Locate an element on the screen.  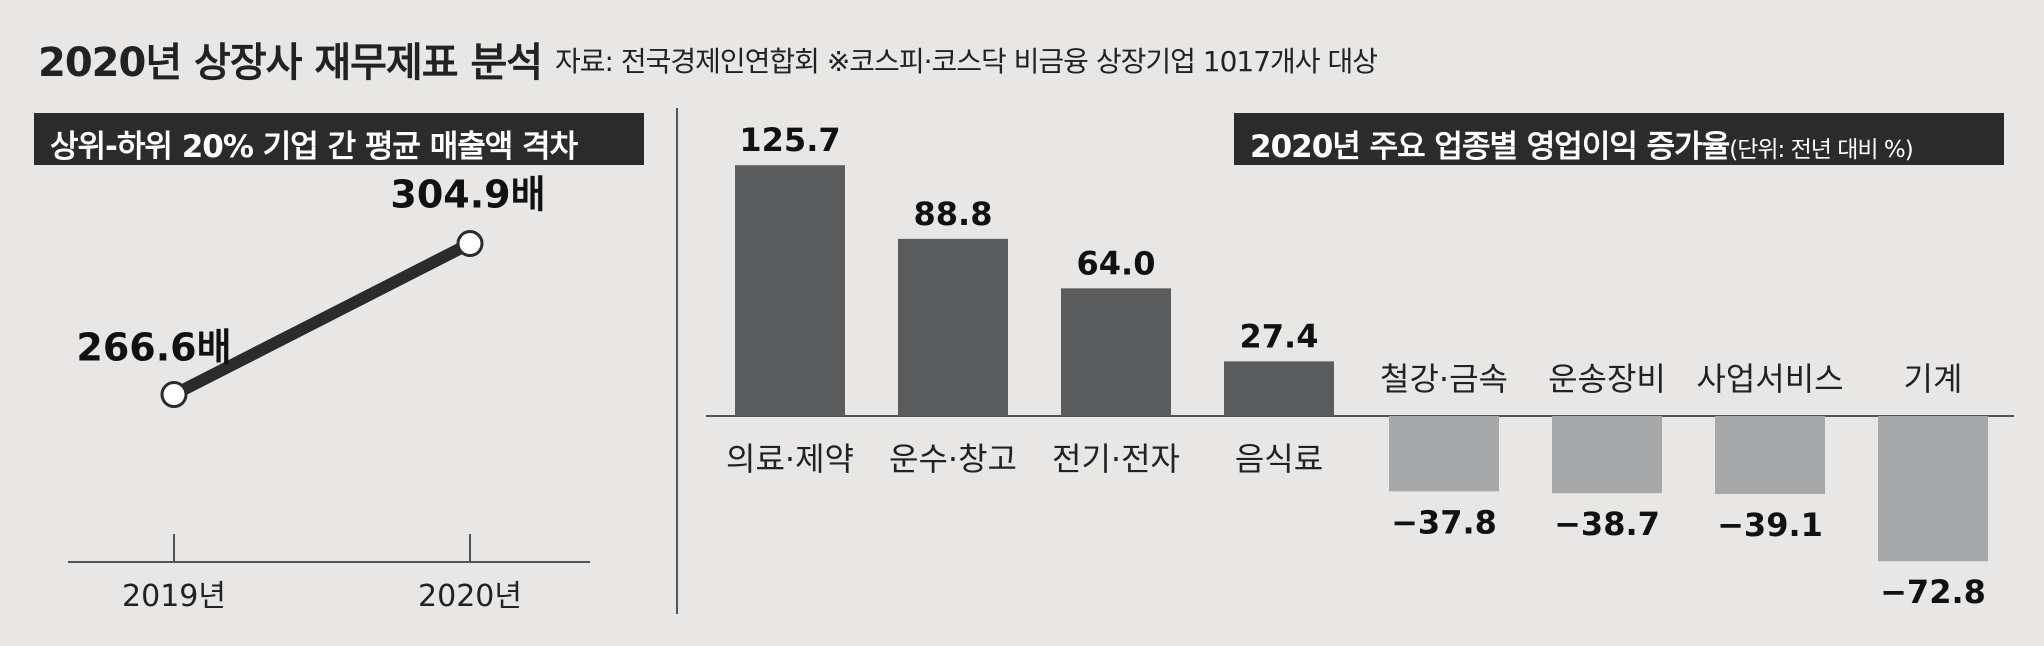
bar-value-label: 64.0 is located at coordinates (1116, 263).